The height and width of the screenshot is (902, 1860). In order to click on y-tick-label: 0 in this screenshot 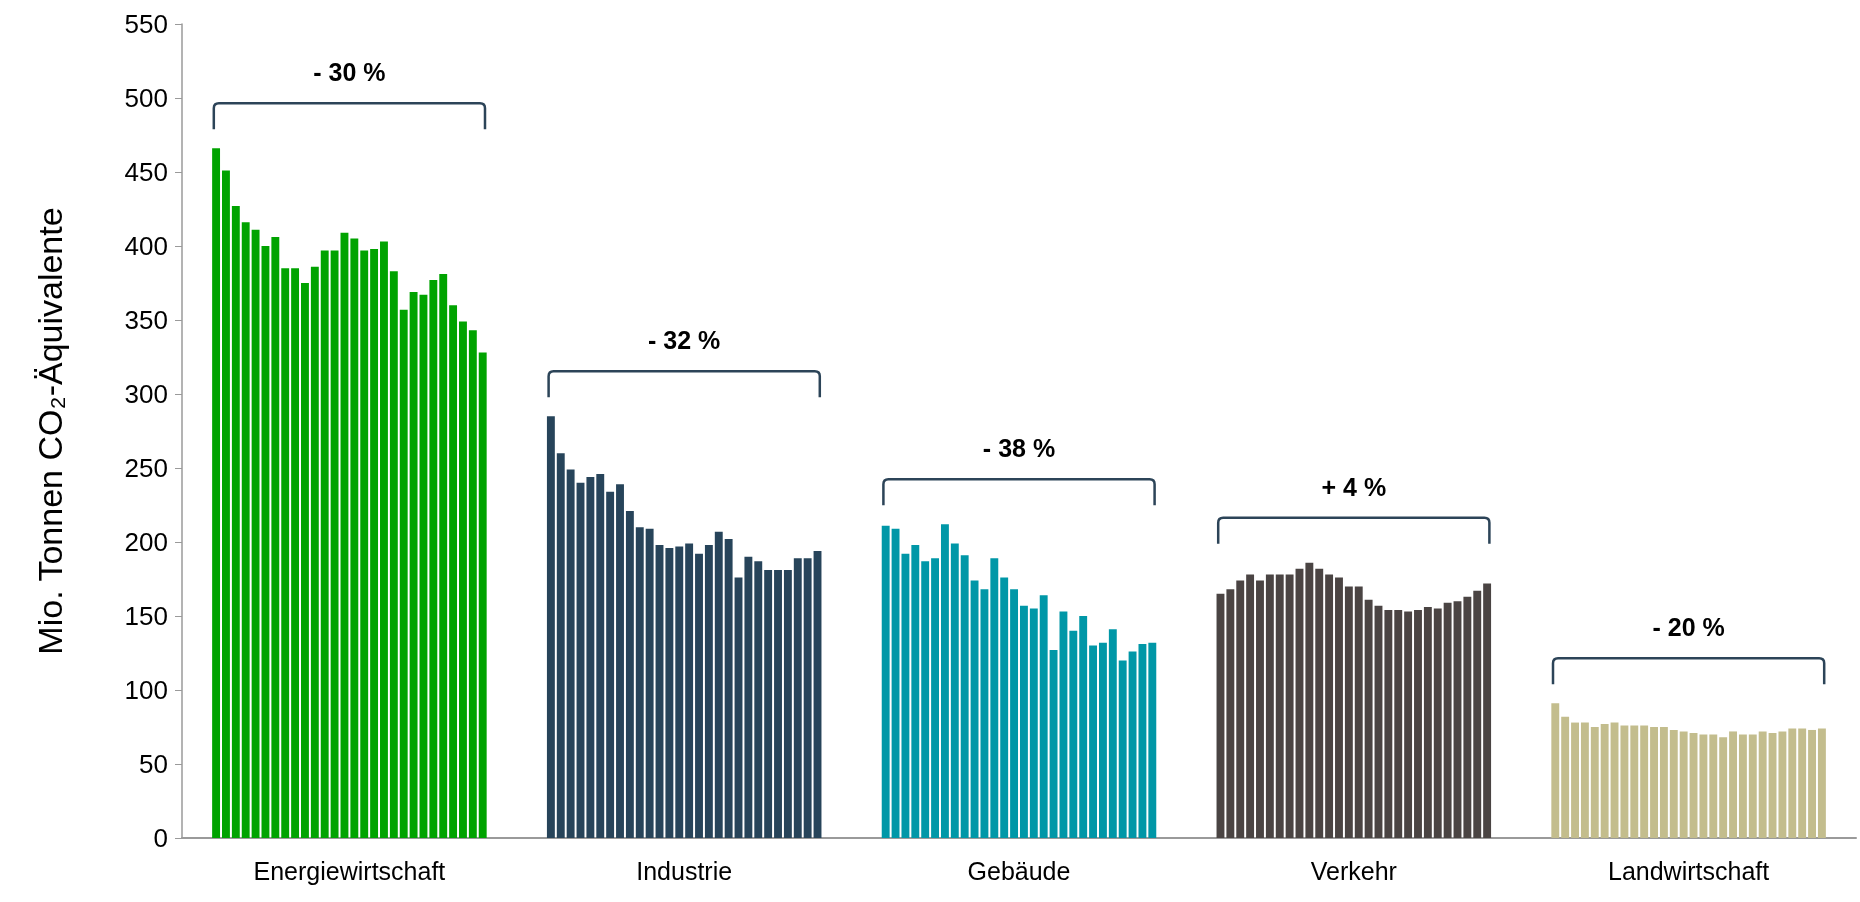, I will do `click(160, 838)`.